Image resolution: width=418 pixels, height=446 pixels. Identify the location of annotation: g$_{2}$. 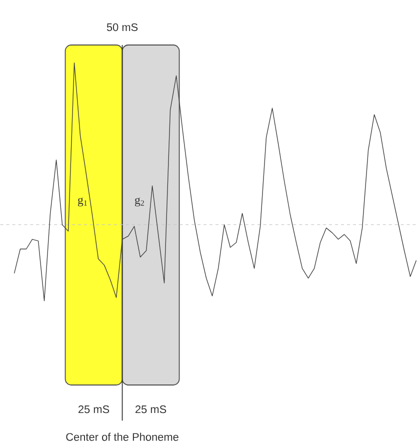
(139, 202).